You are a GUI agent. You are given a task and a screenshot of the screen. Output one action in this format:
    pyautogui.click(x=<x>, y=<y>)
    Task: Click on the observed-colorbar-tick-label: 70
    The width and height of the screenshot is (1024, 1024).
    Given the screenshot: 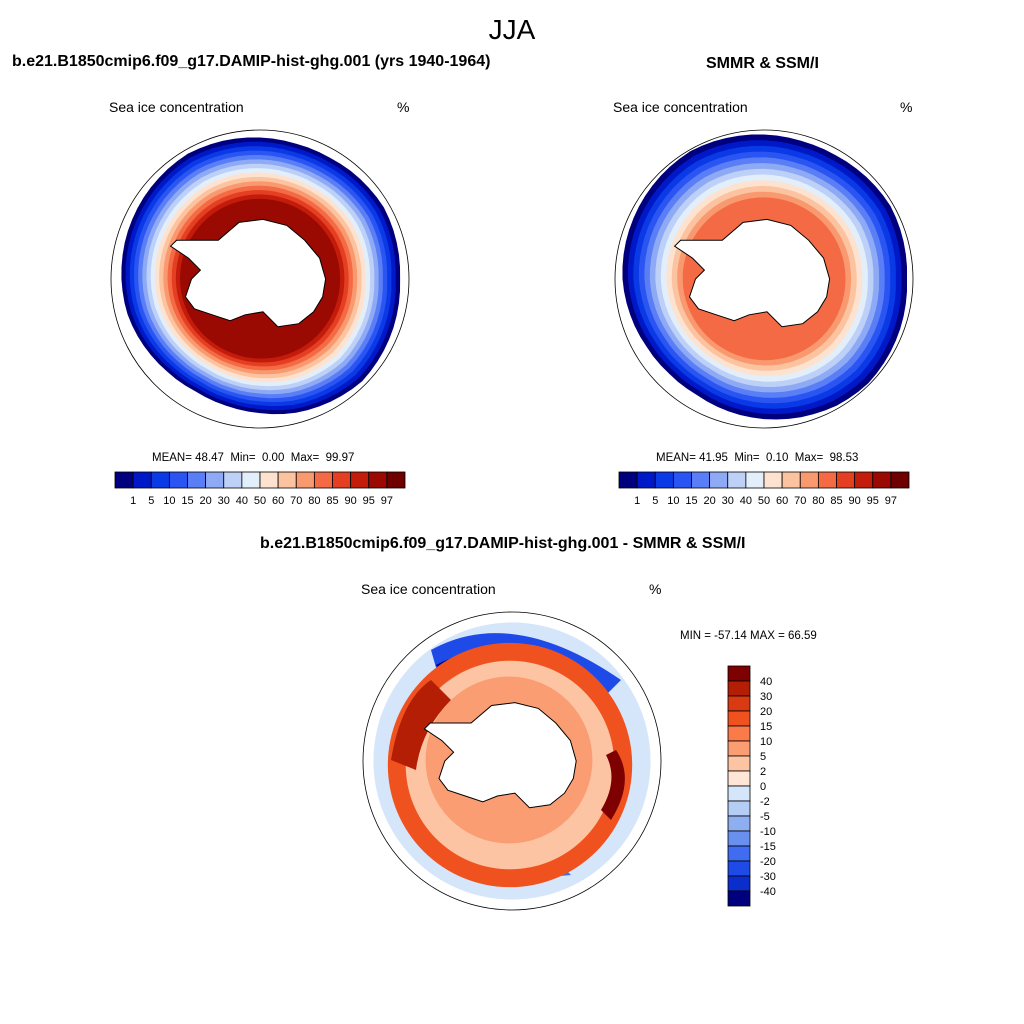 What is the action you would take?
    pyautogui.click(x=800, y=501)
    